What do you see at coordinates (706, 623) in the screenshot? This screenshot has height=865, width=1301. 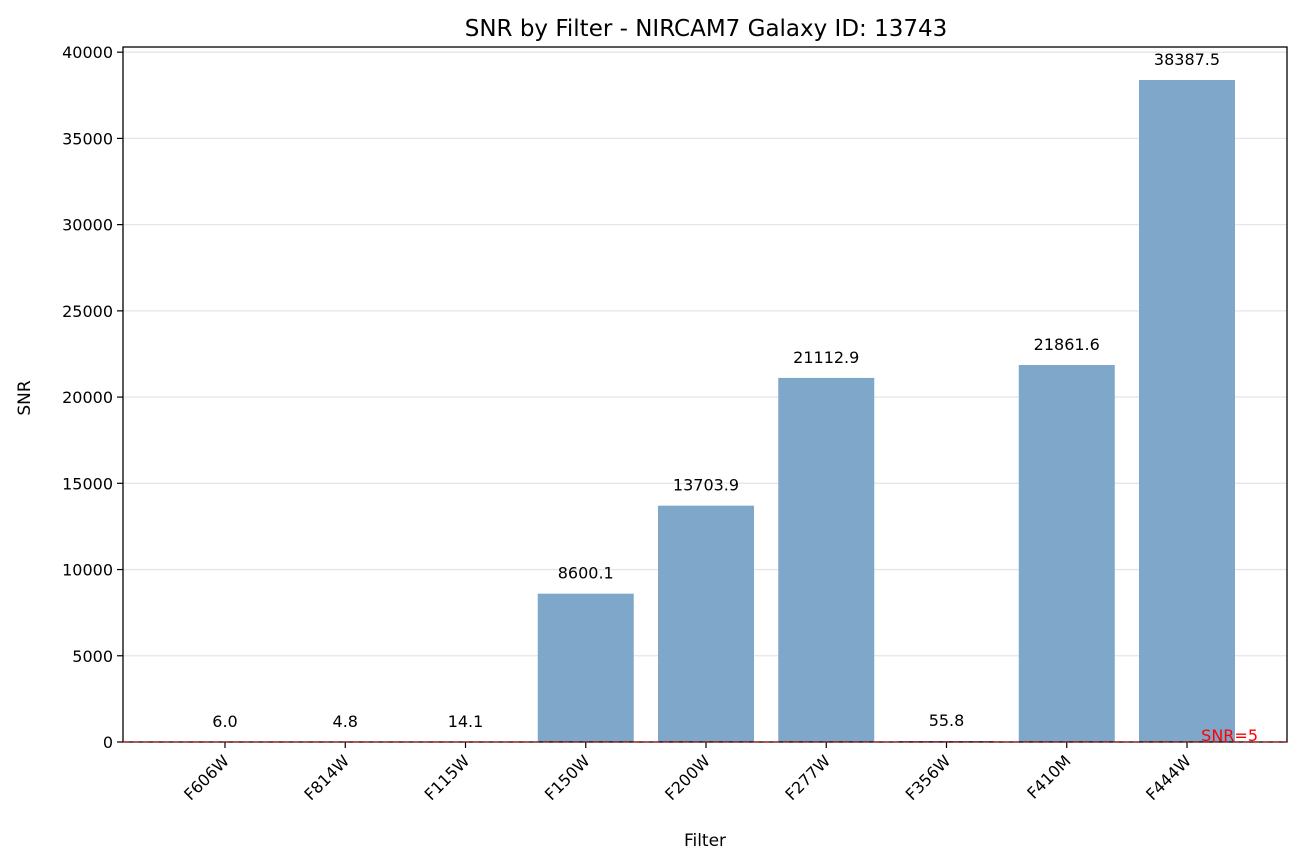 I see `bar-f200w` at bounding box center [706, 623].